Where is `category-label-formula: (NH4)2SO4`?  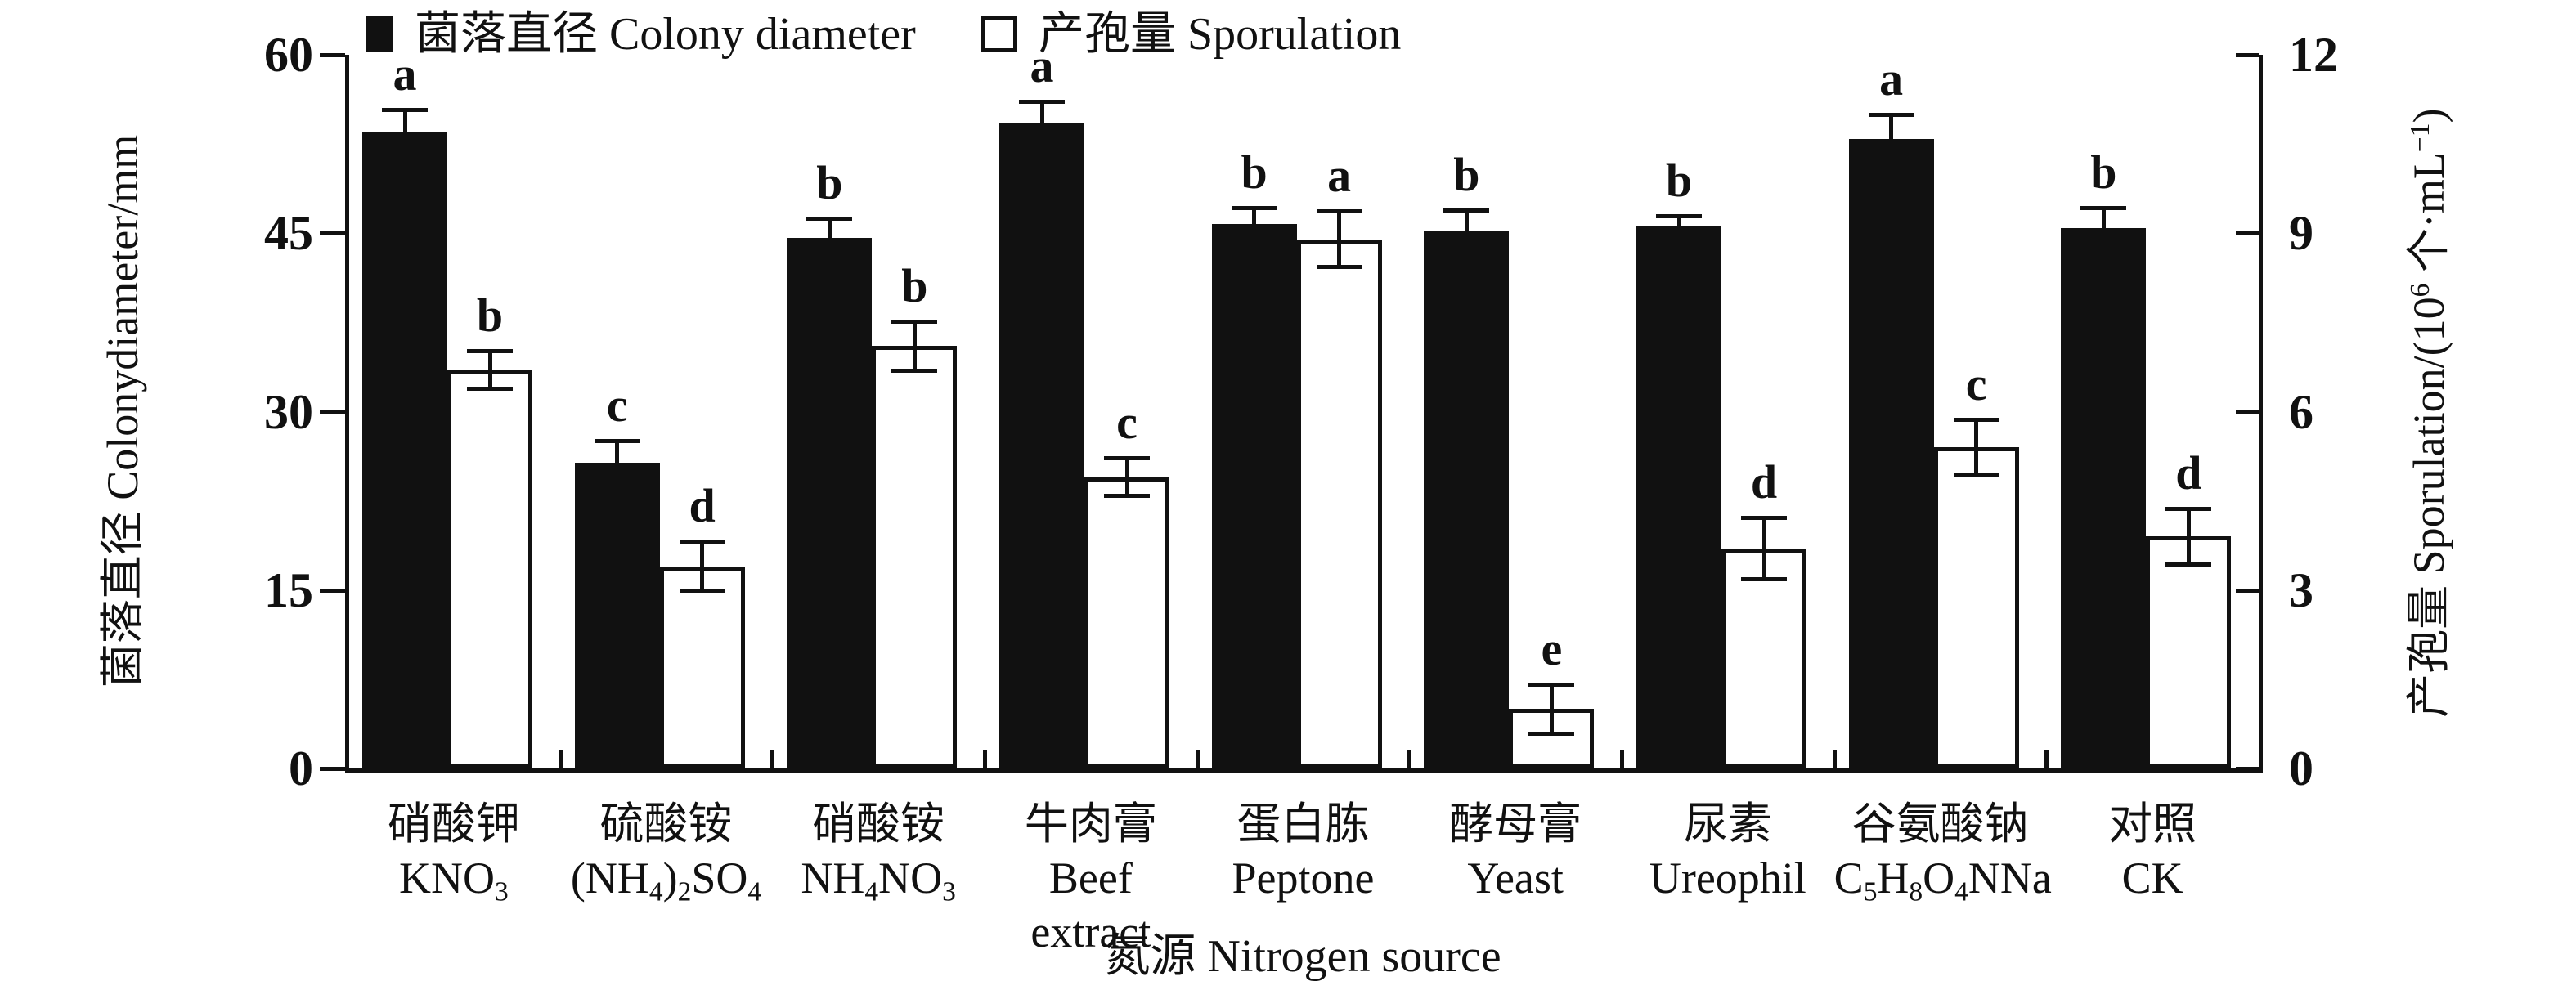 category-label-formula: (NH4)2SO4 is located at coordinates (666, 885).